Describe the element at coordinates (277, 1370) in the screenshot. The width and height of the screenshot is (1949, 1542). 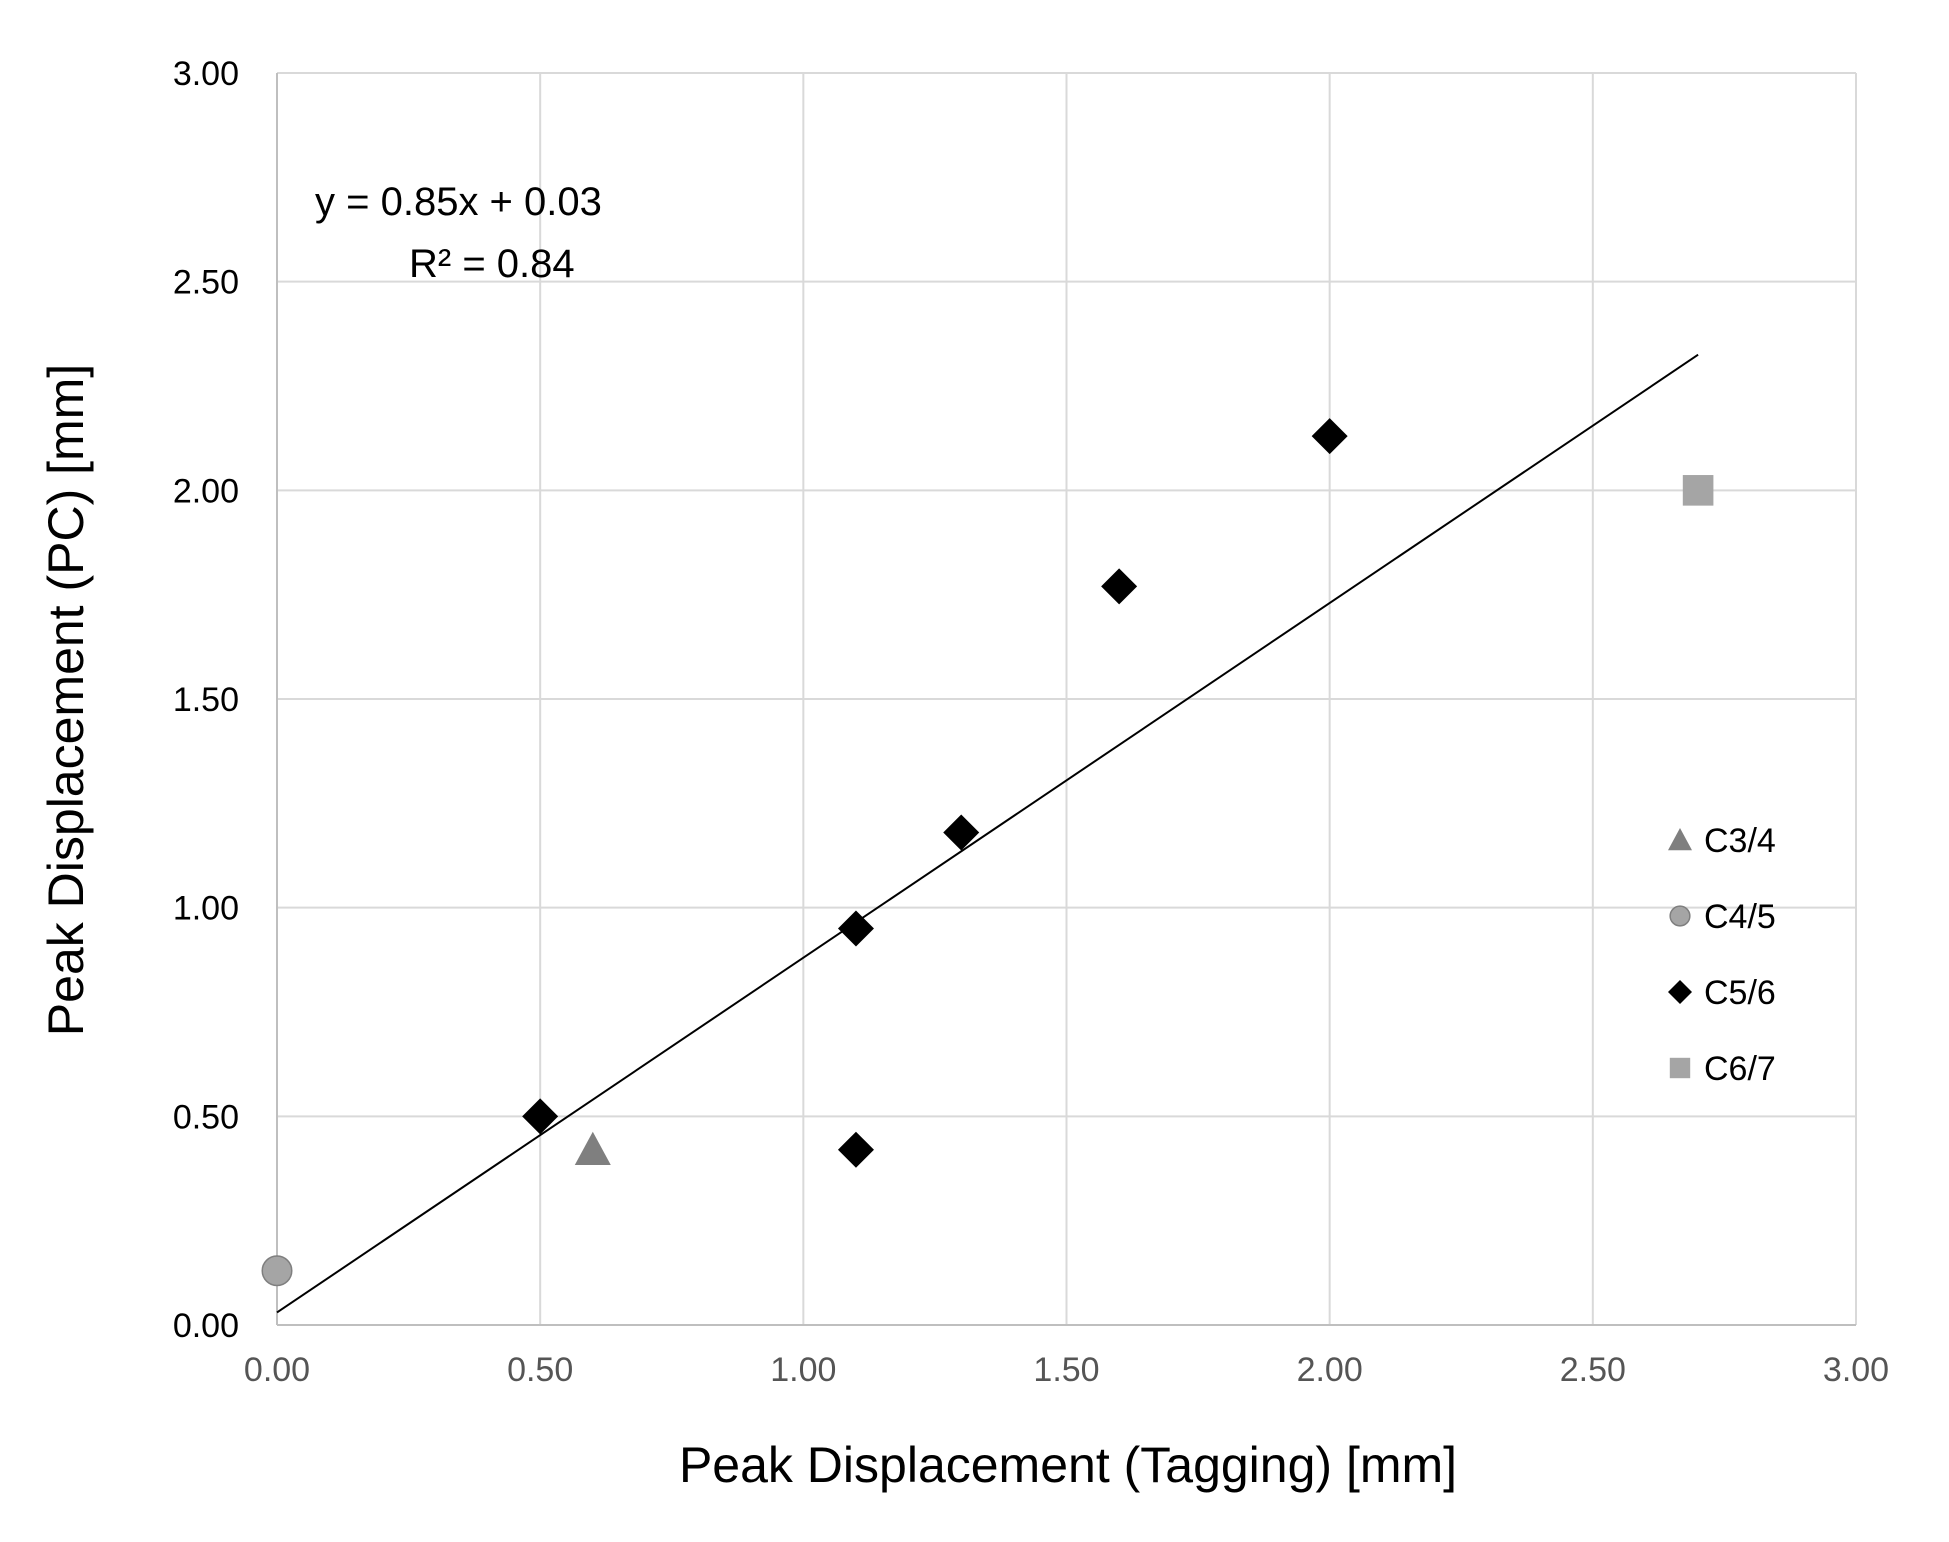
I see `x-tick-label: 0.00` at that location.